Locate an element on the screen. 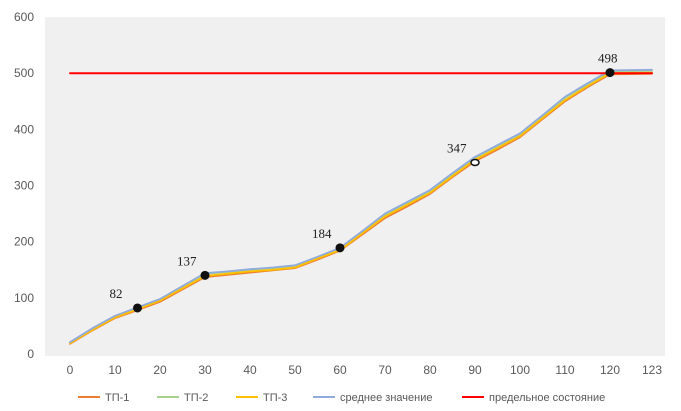 The height and width of the screenshot is (411, 681). legend-label-1: ТП-2 is located at coordinates (196, 398).